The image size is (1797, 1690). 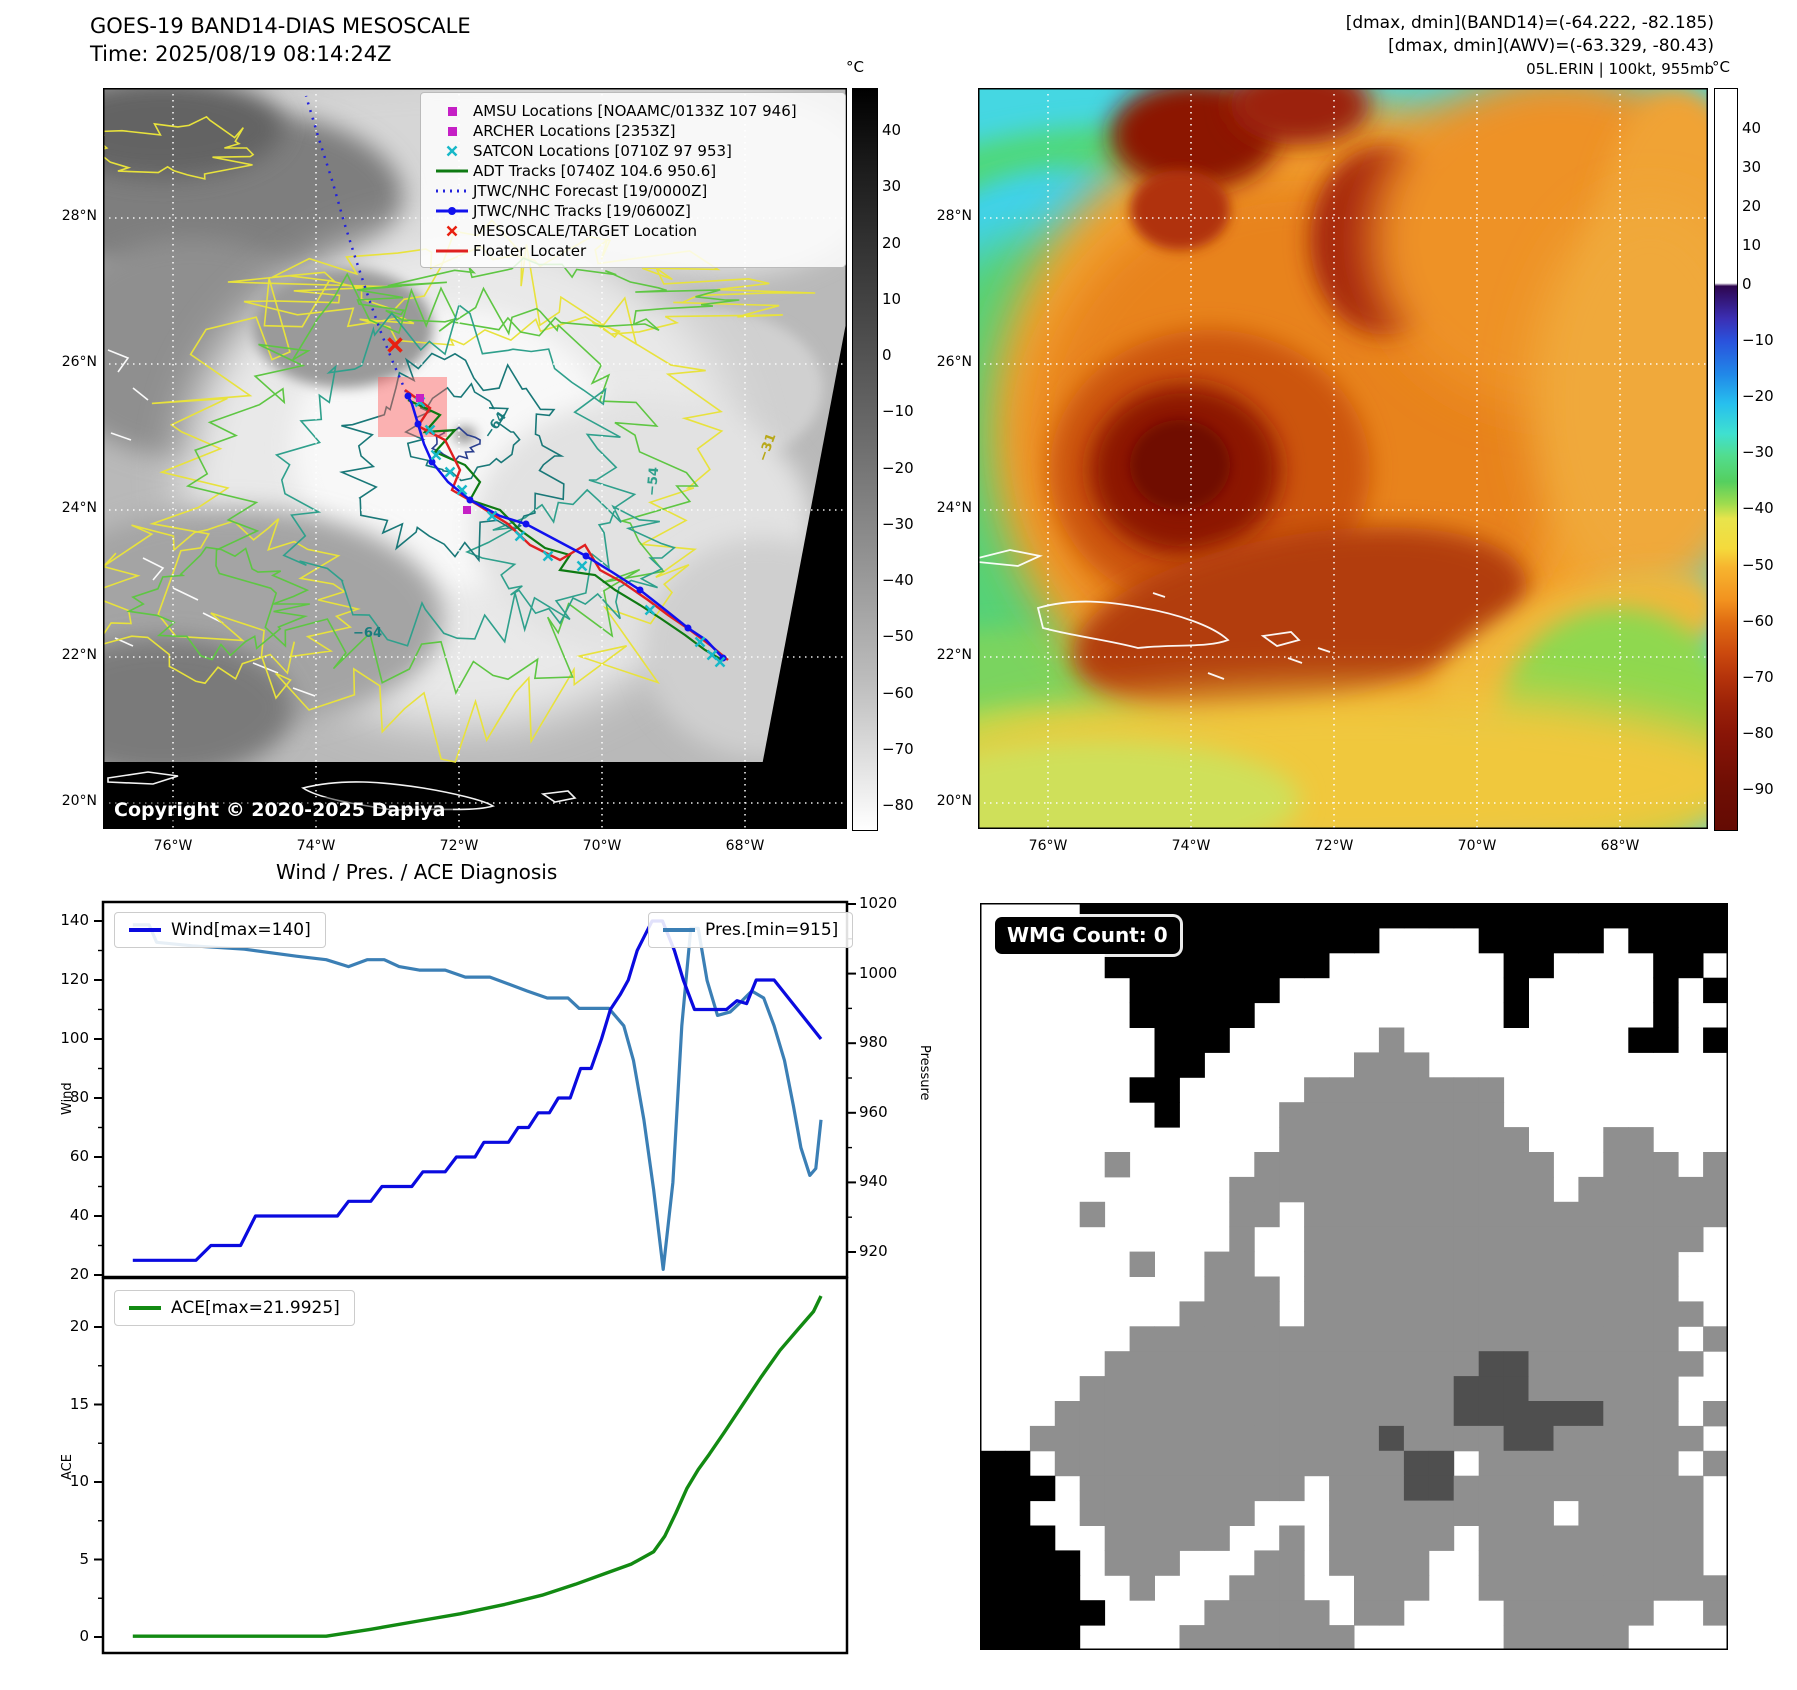 What do you see at coordinates (1620, 846) in the screenshot?
I see `right-lon-label: 68°W` at bounding box center [1620, 846].